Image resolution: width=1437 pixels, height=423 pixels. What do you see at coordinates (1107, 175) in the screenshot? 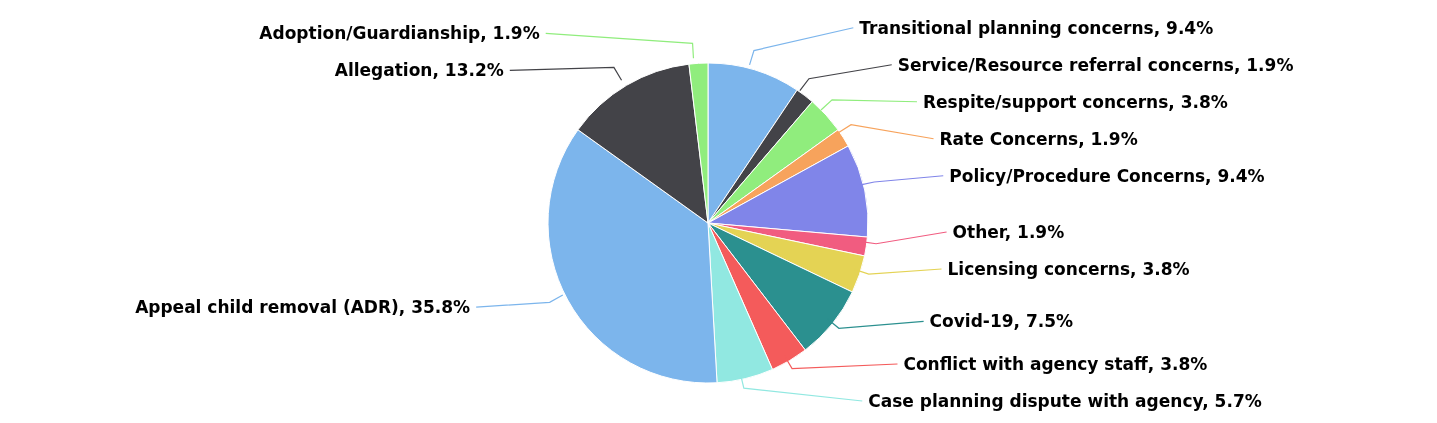
I see `slice-label: Policy/Procedure Concerns, 9.4%` at bounding box center [1107, 175].